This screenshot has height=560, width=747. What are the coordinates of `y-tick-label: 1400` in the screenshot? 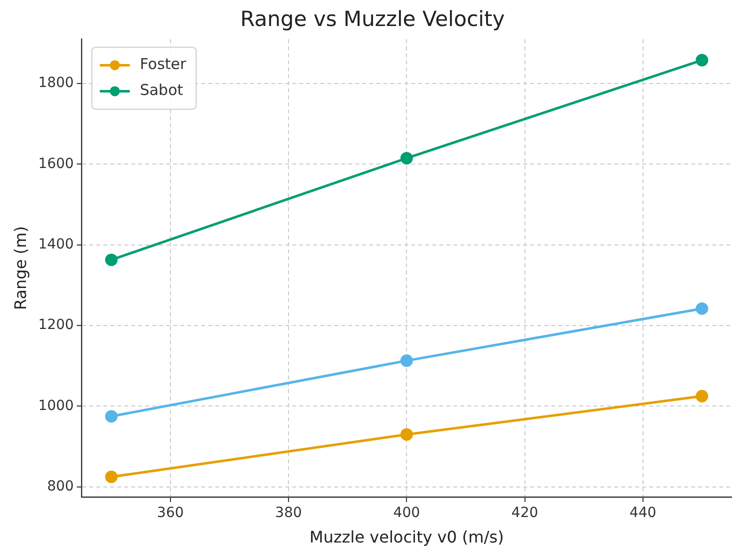 It's located at (56, 244).